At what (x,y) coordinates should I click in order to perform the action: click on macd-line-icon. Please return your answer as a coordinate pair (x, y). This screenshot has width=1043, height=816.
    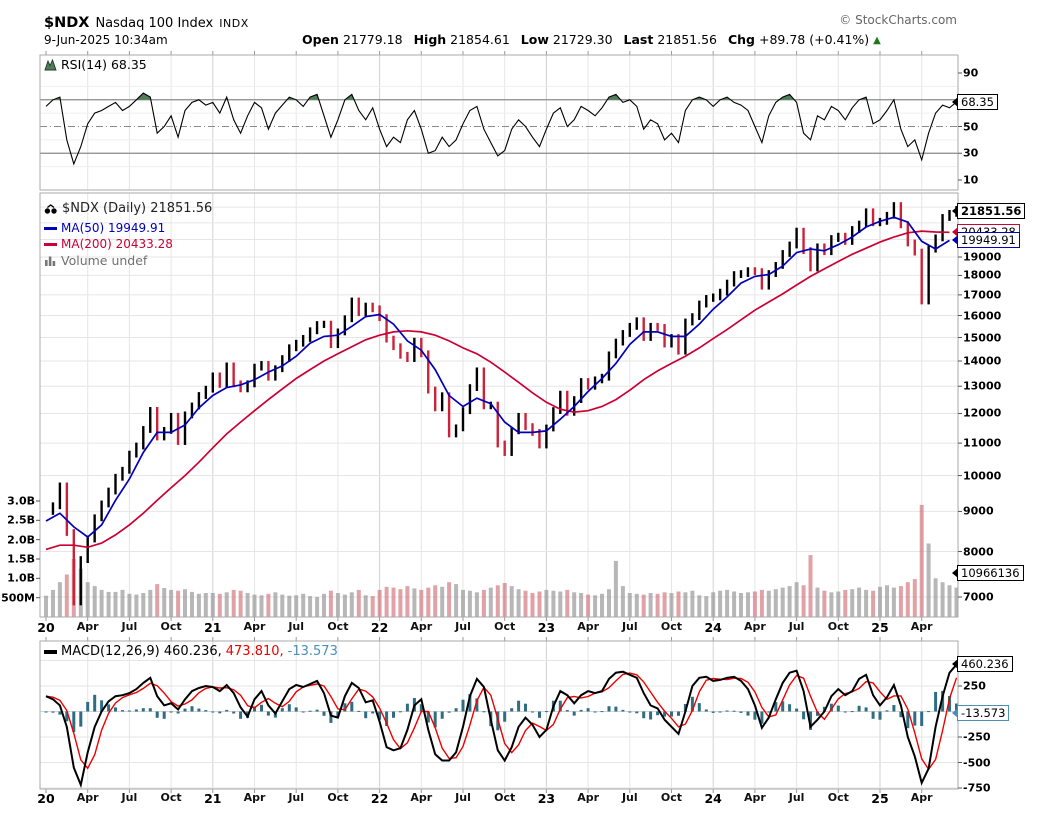
    Looking at the image, I should click on (50, 651).